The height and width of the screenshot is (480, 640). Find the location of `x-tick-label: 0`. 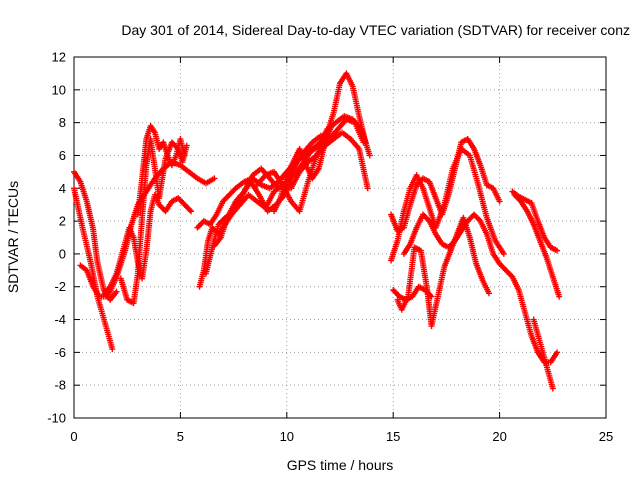

x-tick-label: 0 is located at coordinates (73, 436).